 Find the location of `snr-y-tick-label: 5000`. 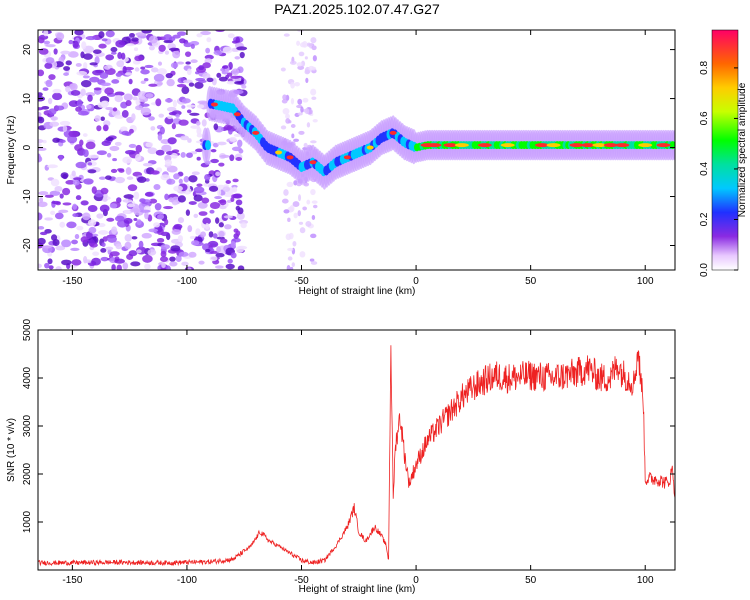

snr-y-tick-label: 5000 is located at coordinates (27, 329).